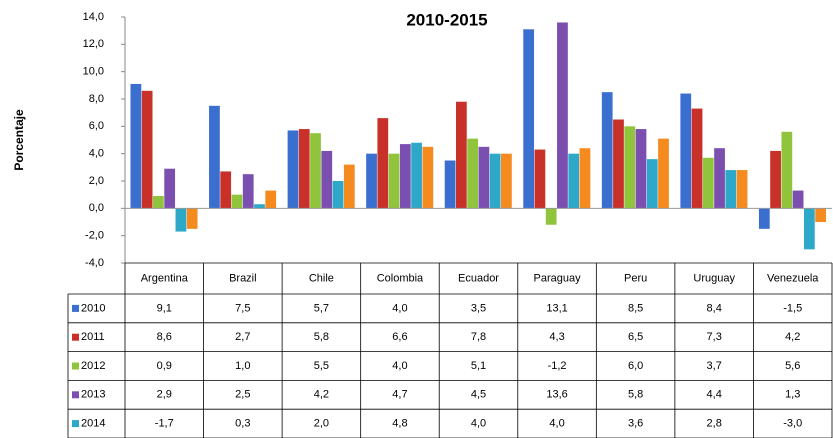 The image size is (833, 438). Describe the element at coordinates (94, 236) in the screenshot. I see `y-tick-label: -2,0` at that location.